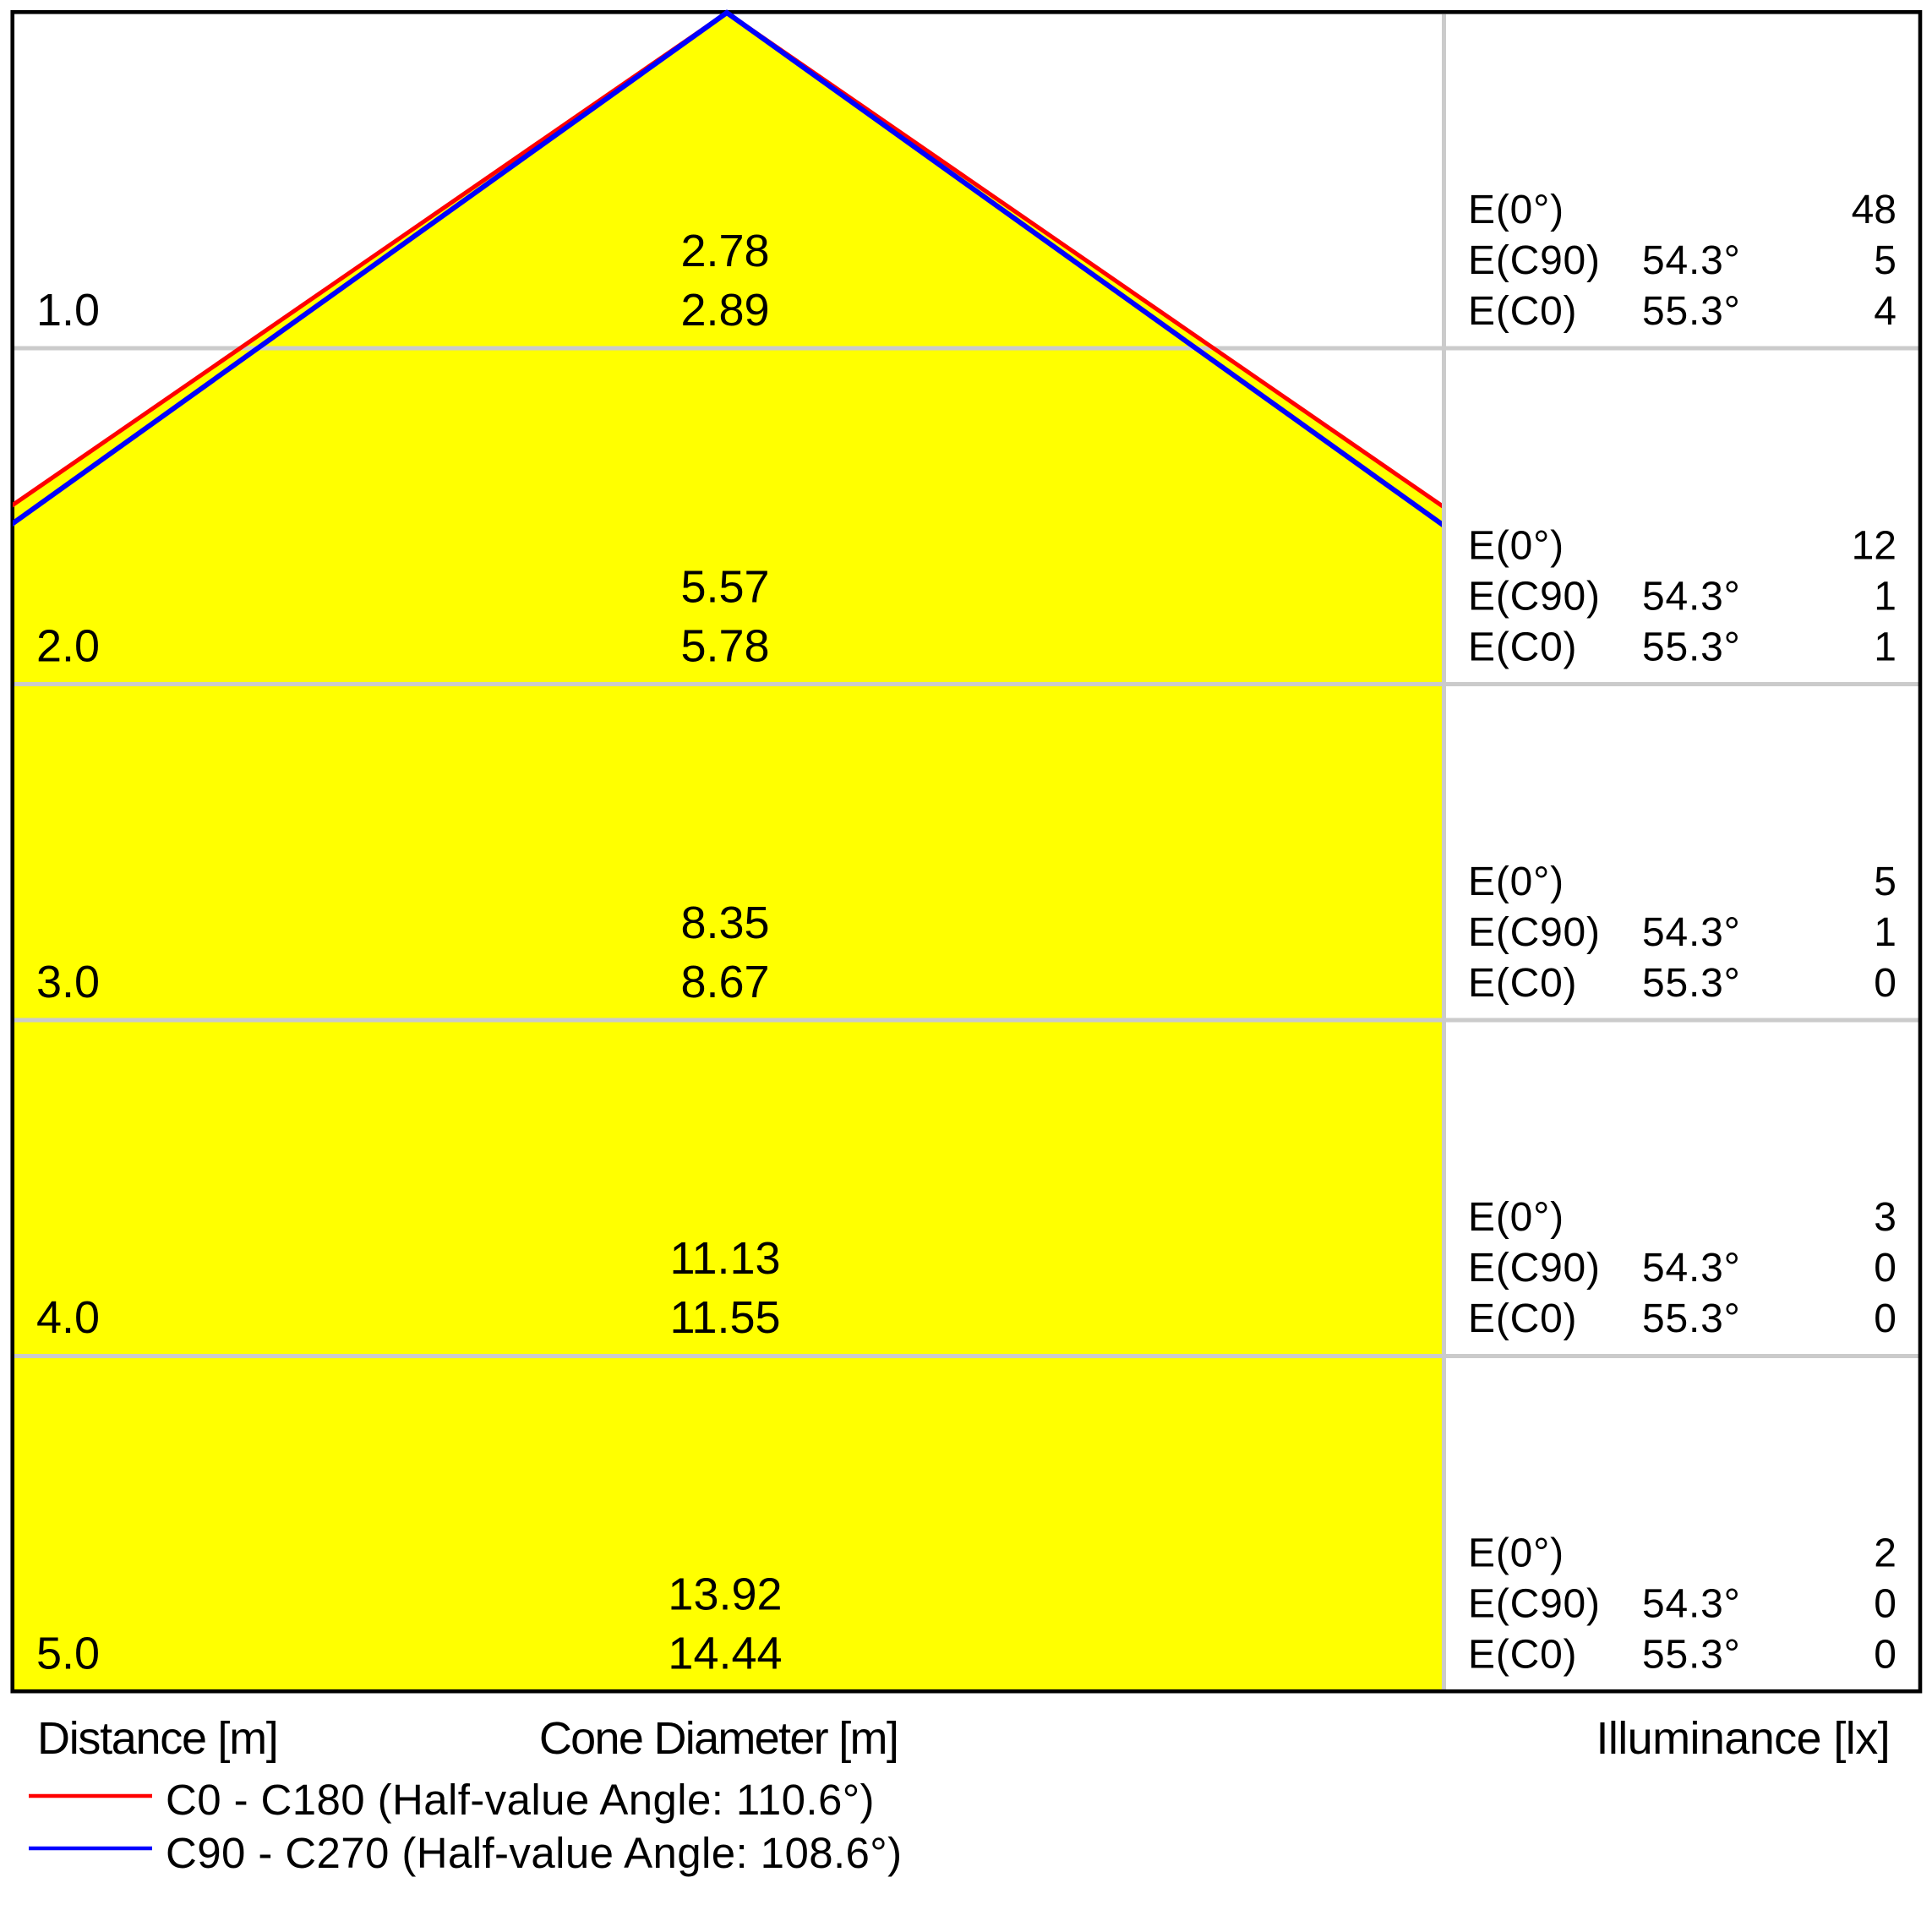 The width and height of the screenshot is (1932, 1932). I want to click on svg-text:C90 - C270 (Half-value Angle:: C90 - C270 (Half-value Angle: 108.6°), so click(534, 1853).